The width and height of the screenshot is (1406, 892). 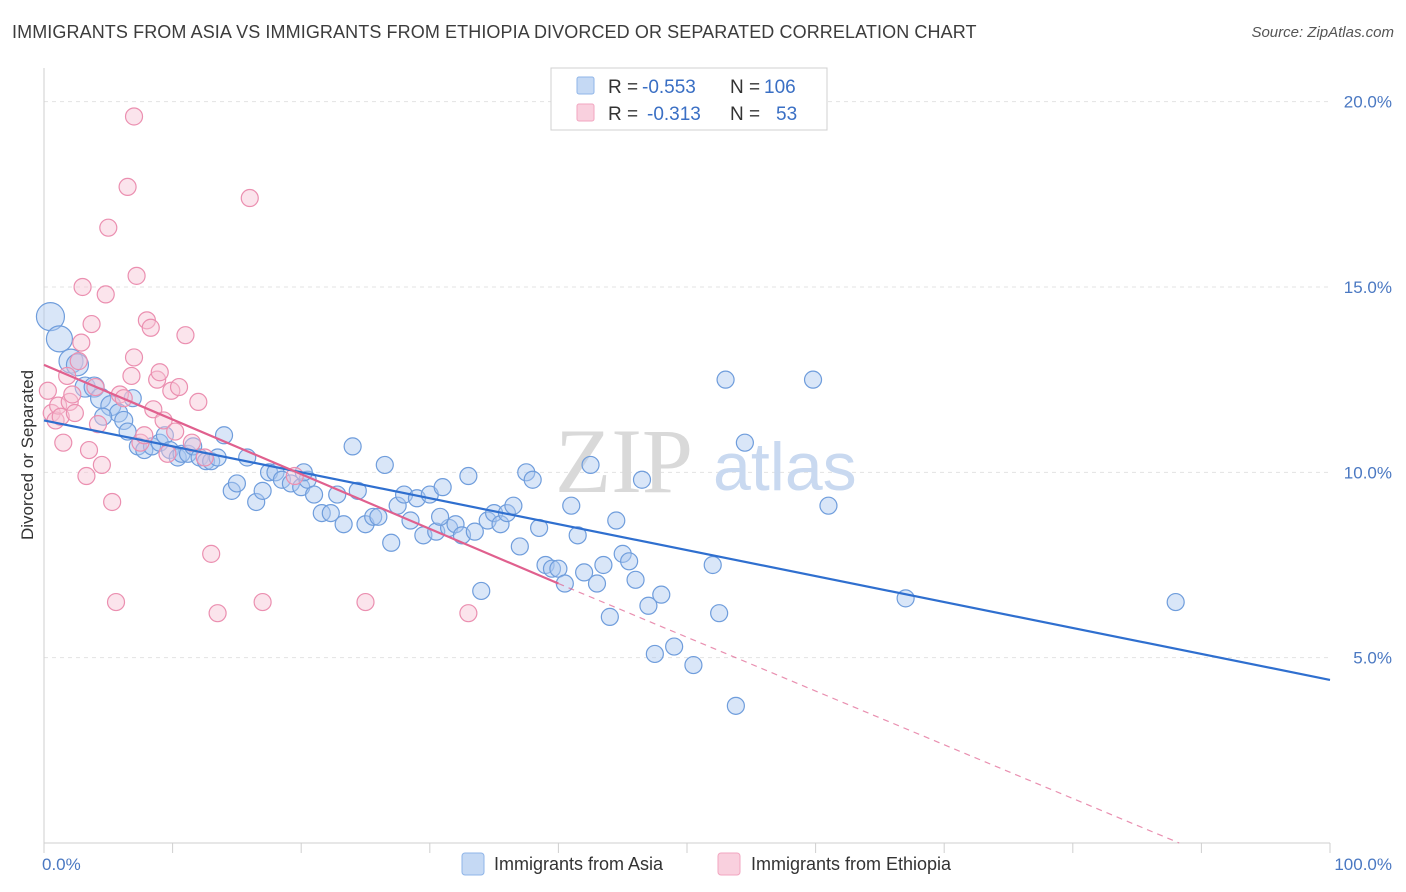 I want to click on legend-swatch-ethiopia, so click(x=585, y=112).